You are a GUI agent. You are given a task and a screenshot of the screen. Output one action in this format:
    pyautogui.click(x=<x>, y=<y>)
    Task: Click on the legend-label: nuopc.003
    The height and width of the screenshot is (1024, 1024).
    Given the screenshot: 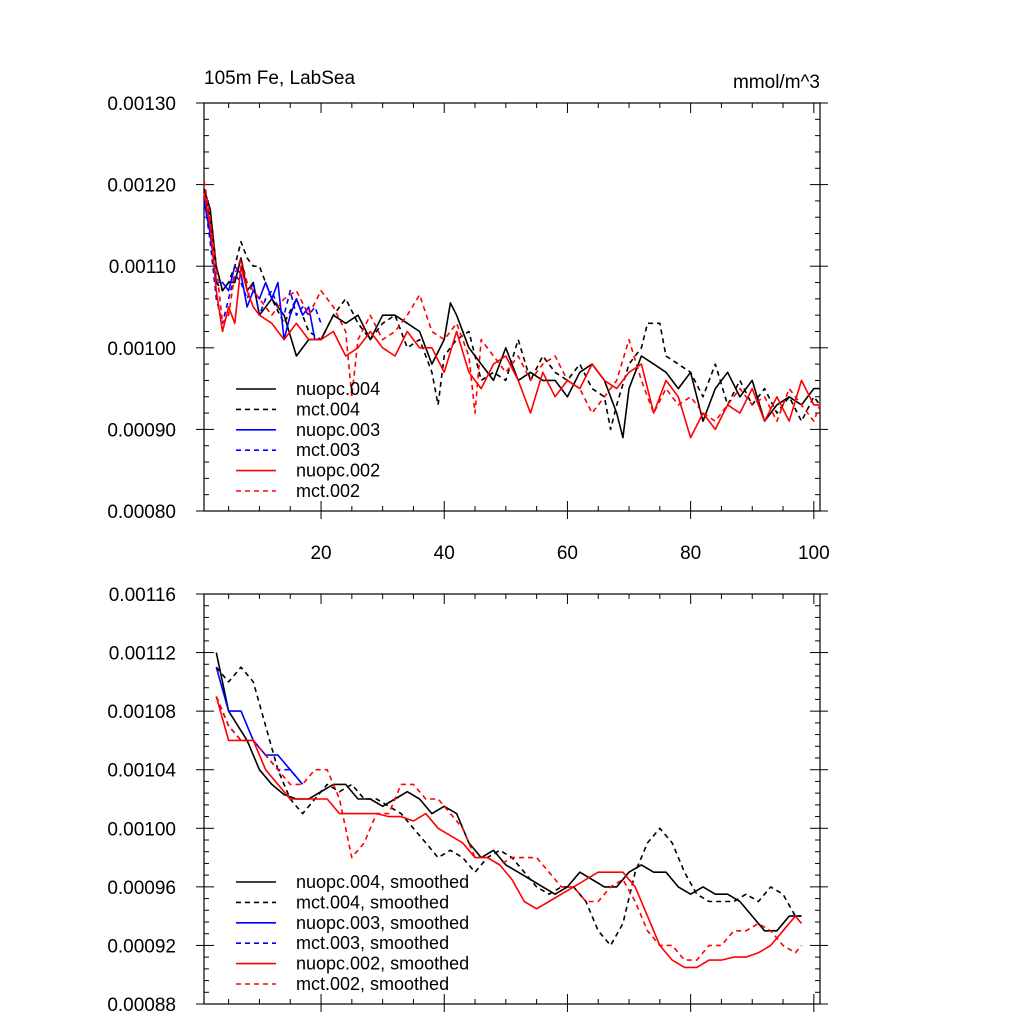 What is the action you would take?
    pyautogui.click(x=338, y=430)
    